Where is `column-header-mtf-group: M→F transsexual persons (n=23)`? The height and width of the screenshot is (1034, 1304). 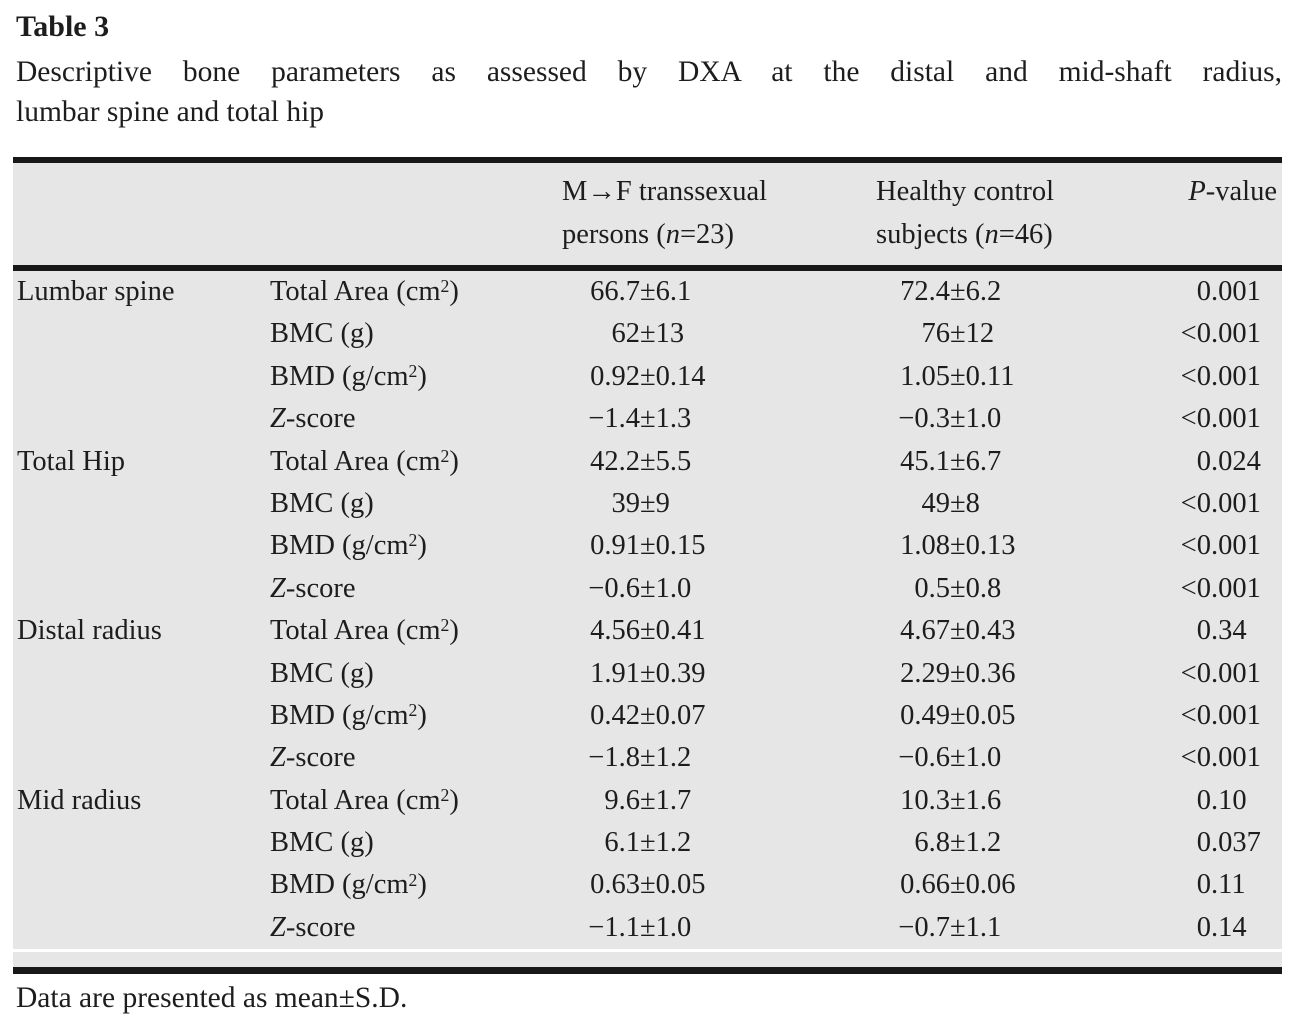 column-header-mtf-group: M→F transsexual persons (n=23) is located at coordinates (714, 217).